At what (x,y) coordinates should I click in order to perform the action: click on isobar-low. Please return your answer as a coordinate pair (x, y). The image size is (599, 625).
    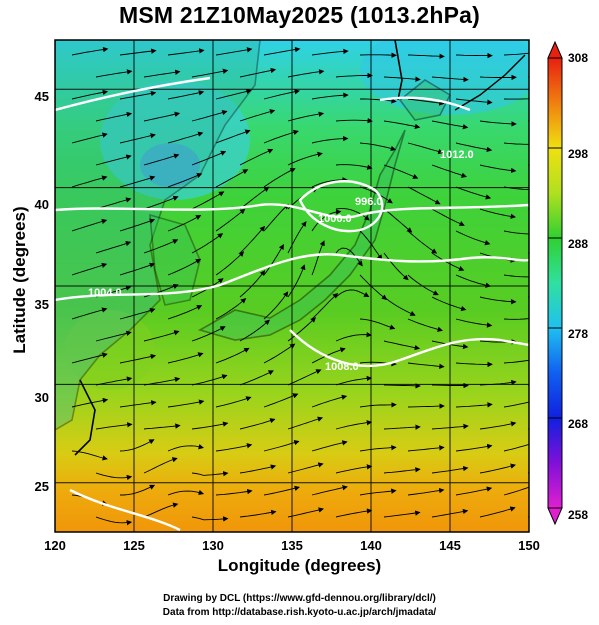
    Looking at the image, I should click on (341, 206).